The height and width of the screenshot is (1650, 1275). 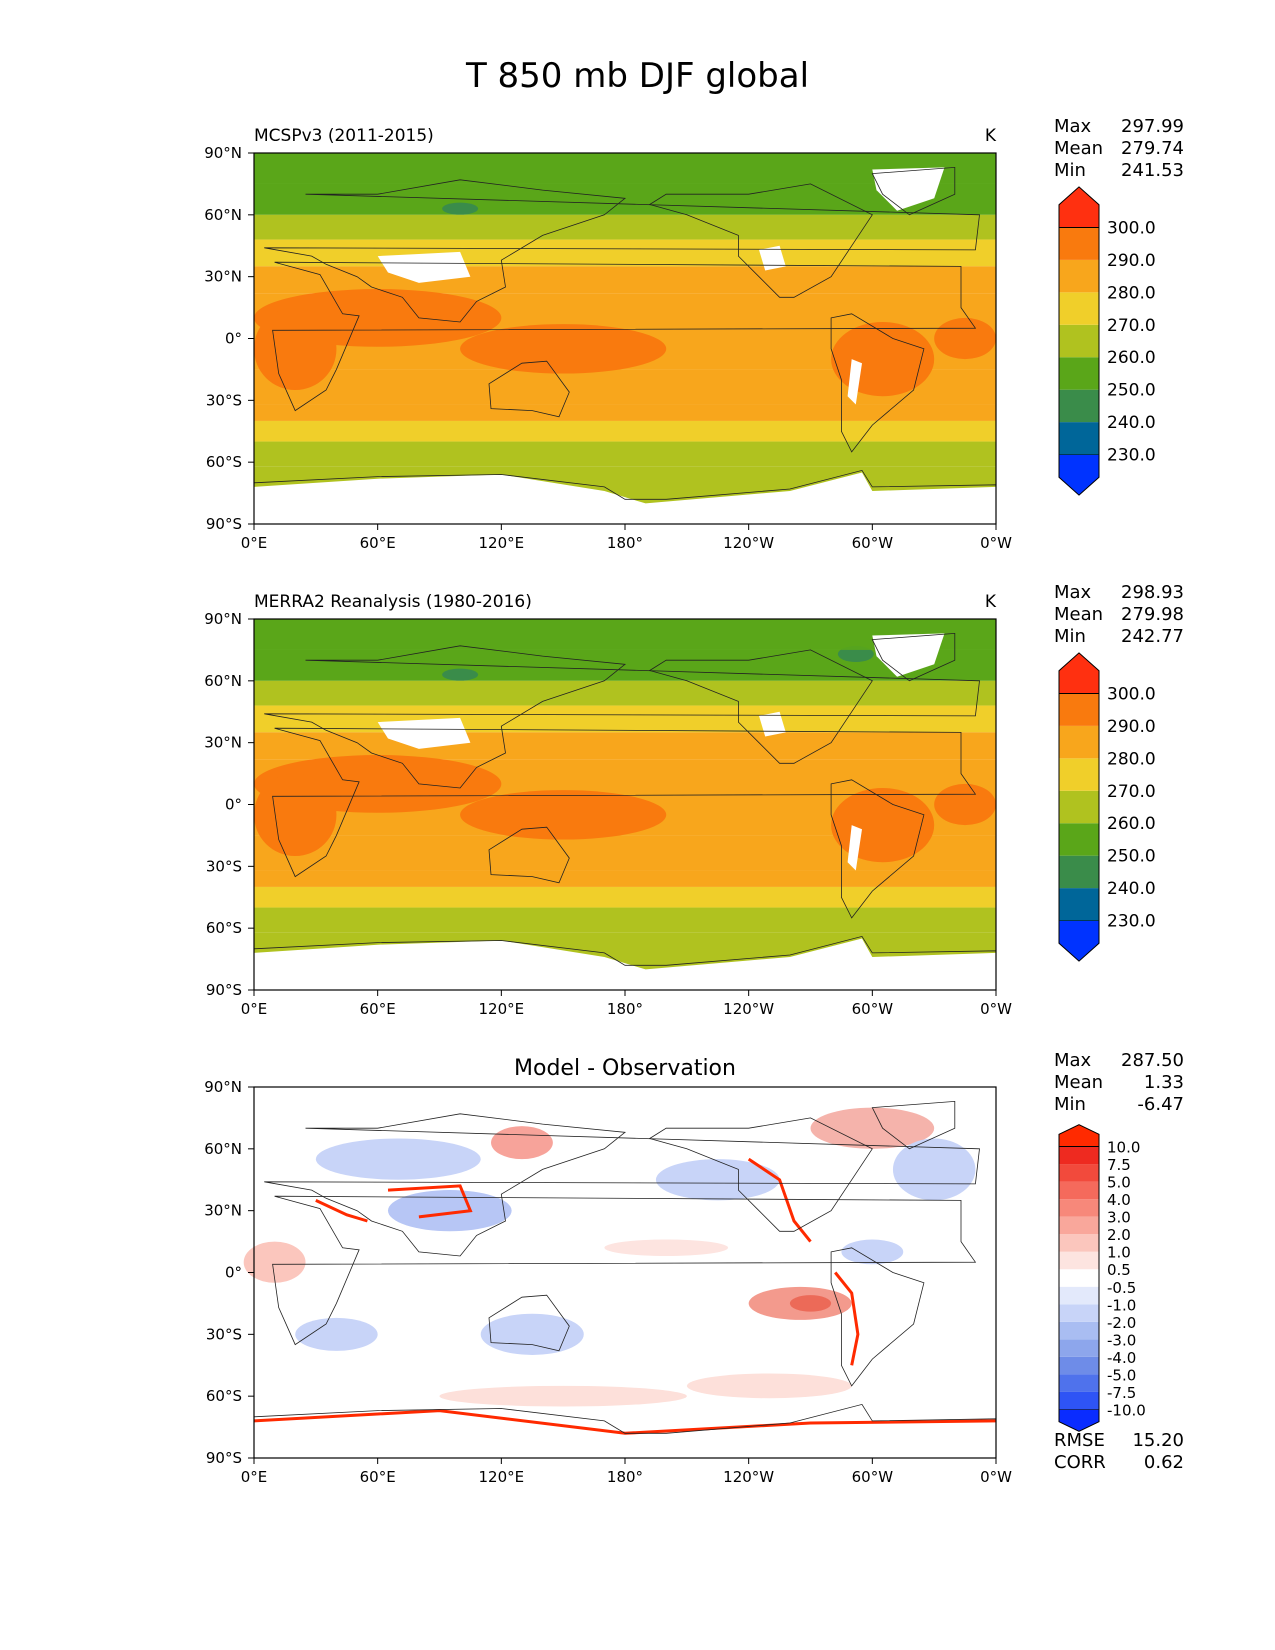 What do you see at coordinates (1107, 341) in the screenshot?
I see `colorbar: 230.0 240.0 250.0 260.0 270.0 280.0 290.0 300.0` at bounding box center [1107, 341].